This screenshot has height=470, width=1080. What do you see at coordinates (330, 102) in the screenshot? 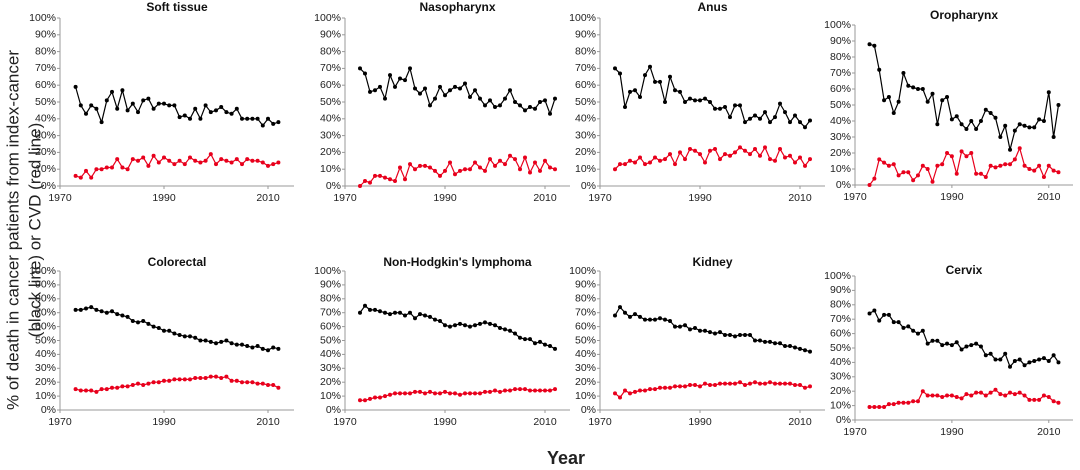
I see `y-tick-label: 50%` at bounding box center [330, 102].